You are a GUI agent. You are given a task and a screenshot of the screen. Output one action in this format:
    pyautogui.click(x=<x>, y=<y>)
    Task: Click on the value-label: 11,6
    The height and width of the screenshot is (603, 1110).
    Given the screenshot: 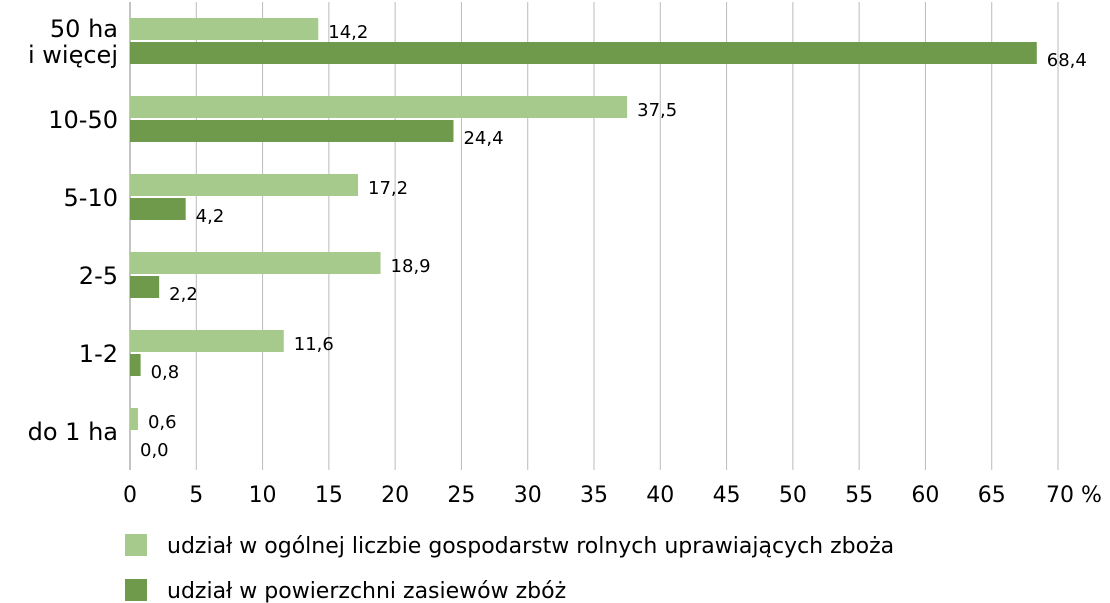 What is the action you would take?
    pyautogui.click(x=314, y=344)
    